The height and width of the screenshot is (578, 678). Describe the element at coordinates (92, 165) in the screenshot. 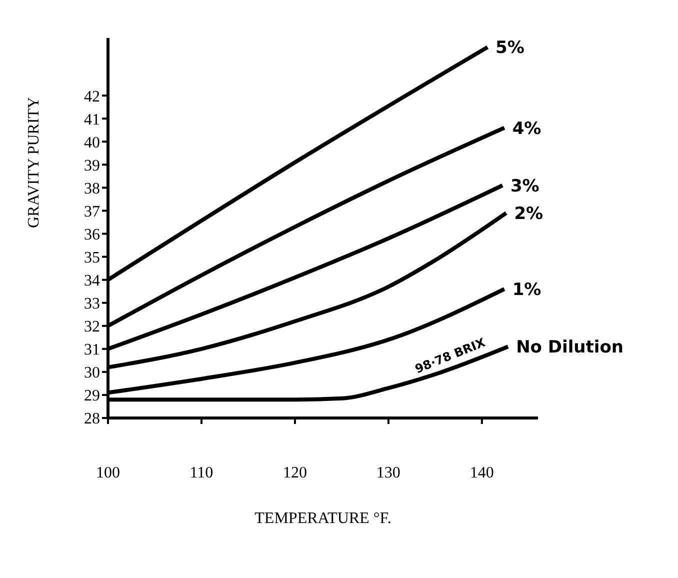

I see `y-tick-label: 39` at that location.